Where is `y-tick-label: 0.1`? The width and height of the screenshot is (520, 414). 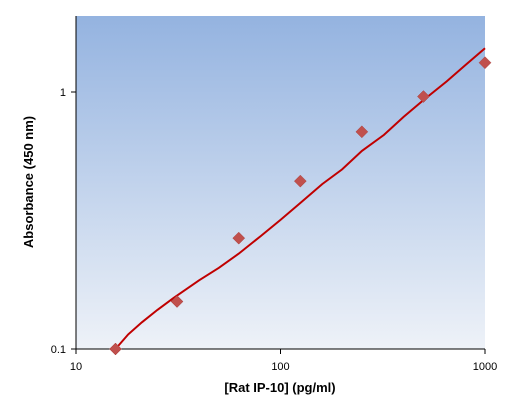
y-tick-label: 0.1 is located at coordinates (58, 350).